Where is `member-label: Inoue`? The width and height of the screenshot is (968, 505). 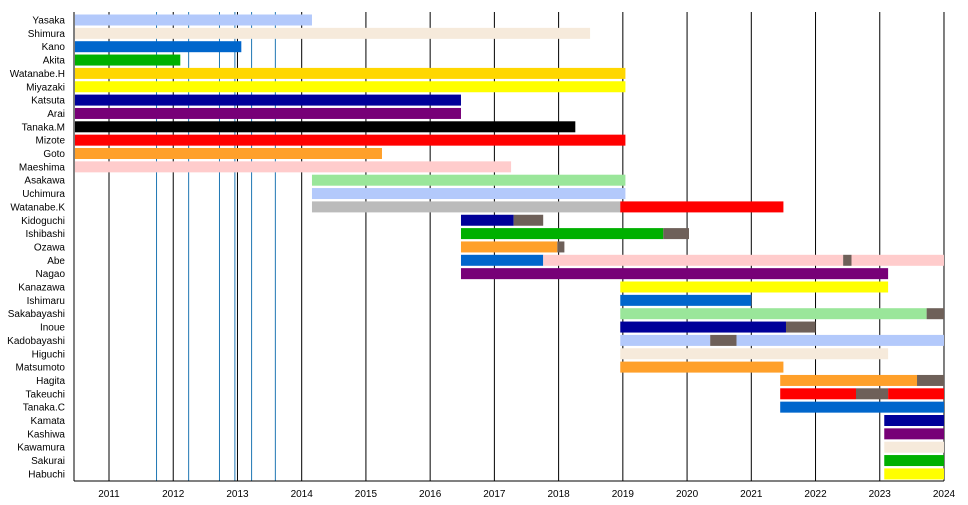
member-label: Inoue is located at coordinates (52, 328).